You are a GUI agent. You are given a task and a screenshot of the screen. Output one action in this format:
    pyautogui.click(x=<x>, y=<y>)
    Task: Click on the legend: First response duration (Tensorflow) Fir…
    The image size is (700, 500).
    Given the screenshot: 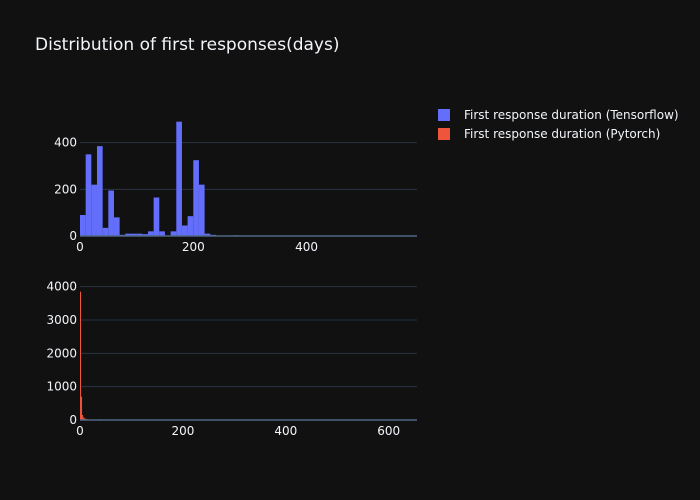 What is the action you would take?
    pyautogui.click(x=558, y=124)
    